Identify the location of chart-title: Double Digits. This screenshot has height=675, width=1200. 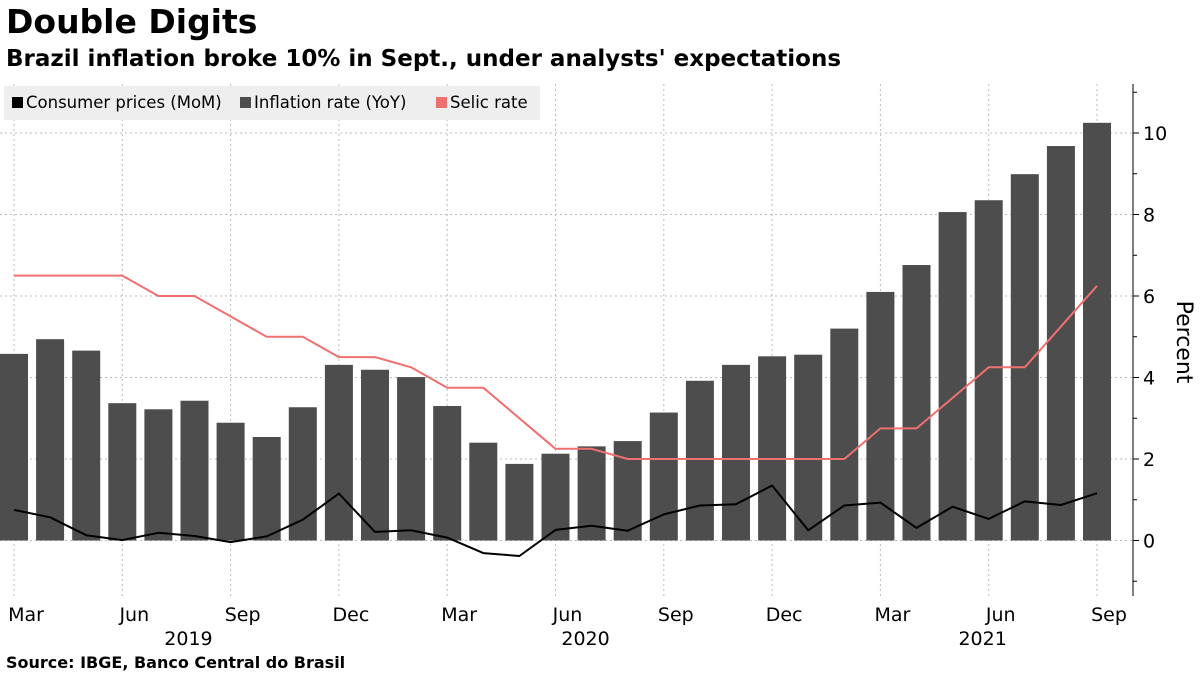
(132, 21).